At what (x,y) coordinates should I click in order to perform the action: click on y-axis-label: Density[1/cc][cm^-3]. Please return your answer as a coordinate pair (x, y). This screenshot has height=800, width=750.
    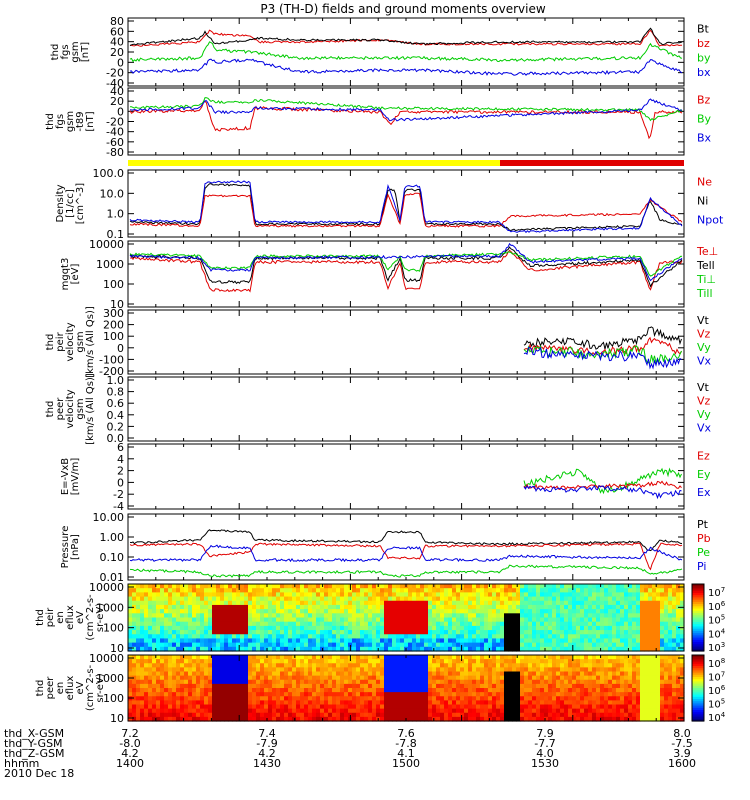
    Looking at the image, I should click on (70, 203).